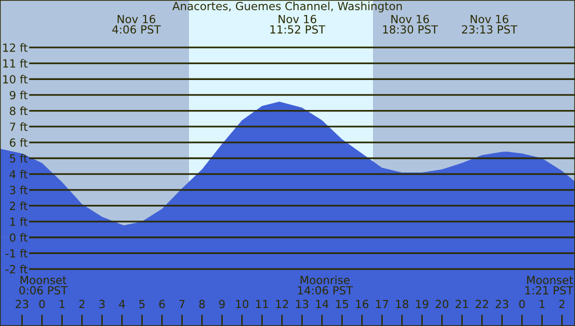  What do you see at coordinates (325, 285) in the screenshot?
I see `annotation: Moonrise 14:06 PST` at bounding box center [325, 285].